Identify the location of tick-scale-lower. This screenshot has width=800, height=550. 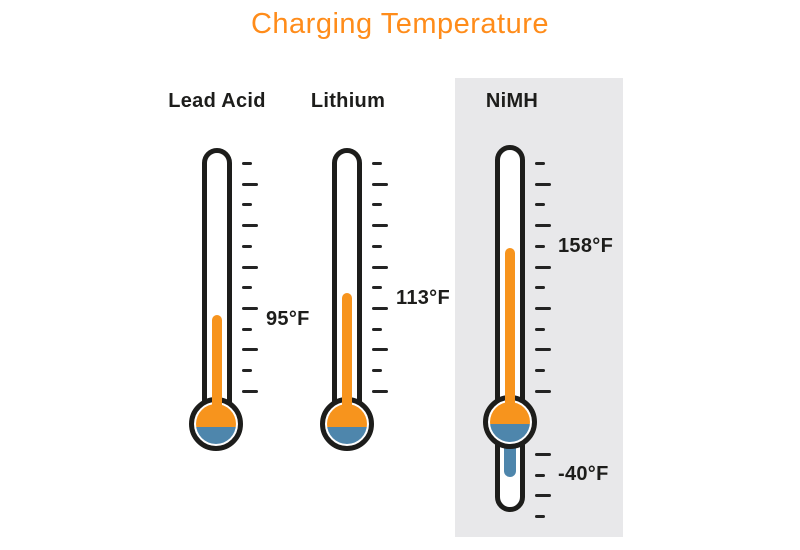
(544, 275).